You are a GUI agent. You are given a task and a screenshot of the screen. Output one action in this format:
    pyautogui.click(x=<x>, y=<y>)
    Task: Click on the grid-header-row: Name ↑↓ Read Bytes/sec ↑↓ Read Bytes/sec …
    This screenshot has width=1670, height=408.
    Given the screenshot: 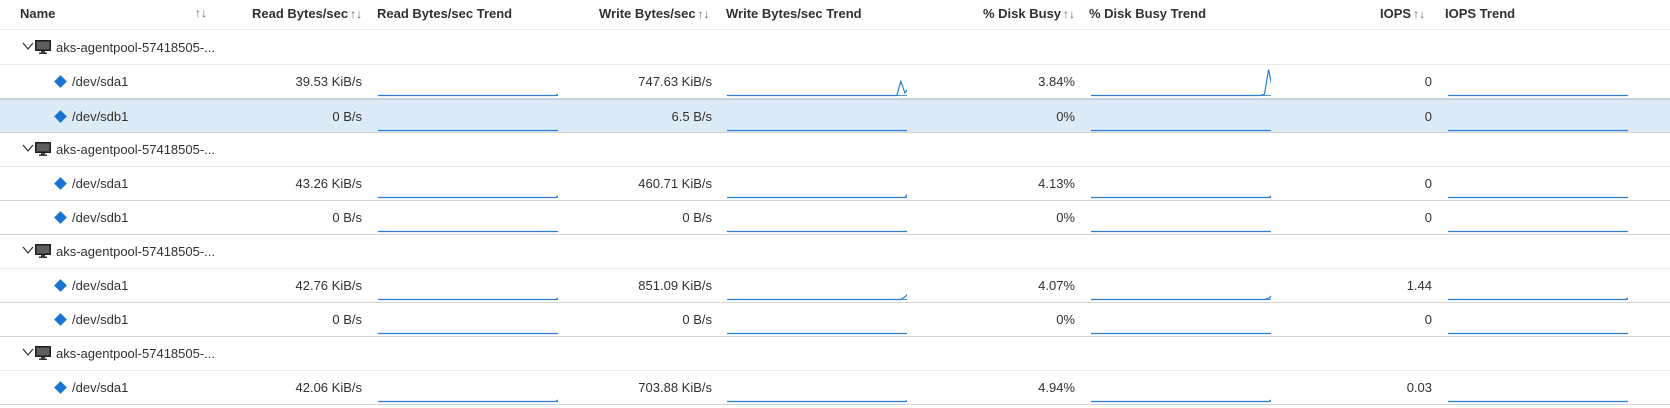 What is the action you would take?
    pyautogui.click(x=835, y=15)
    